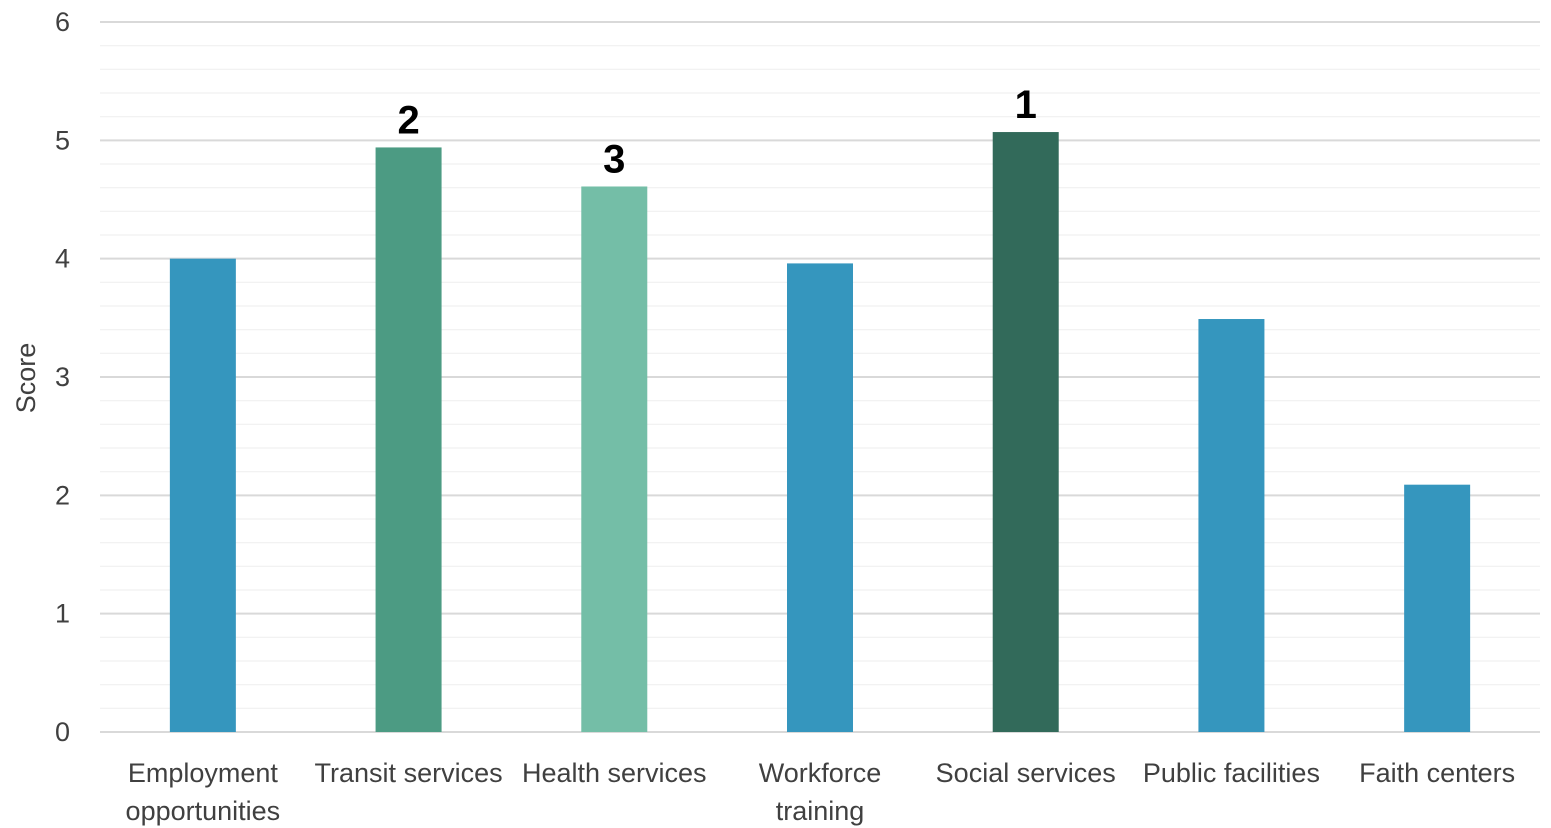  I want to click on y-axis-tick-labels: 0 1 2 3 4 5 6, so click(62, 377).